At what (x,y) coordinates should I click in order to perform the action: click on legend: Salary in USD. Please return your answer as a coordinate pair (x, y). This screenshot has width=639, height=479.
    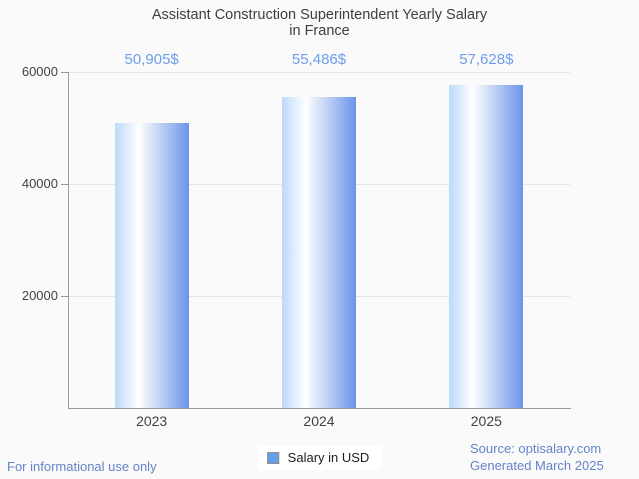
    Looking at the image, I should click on (319, 458).